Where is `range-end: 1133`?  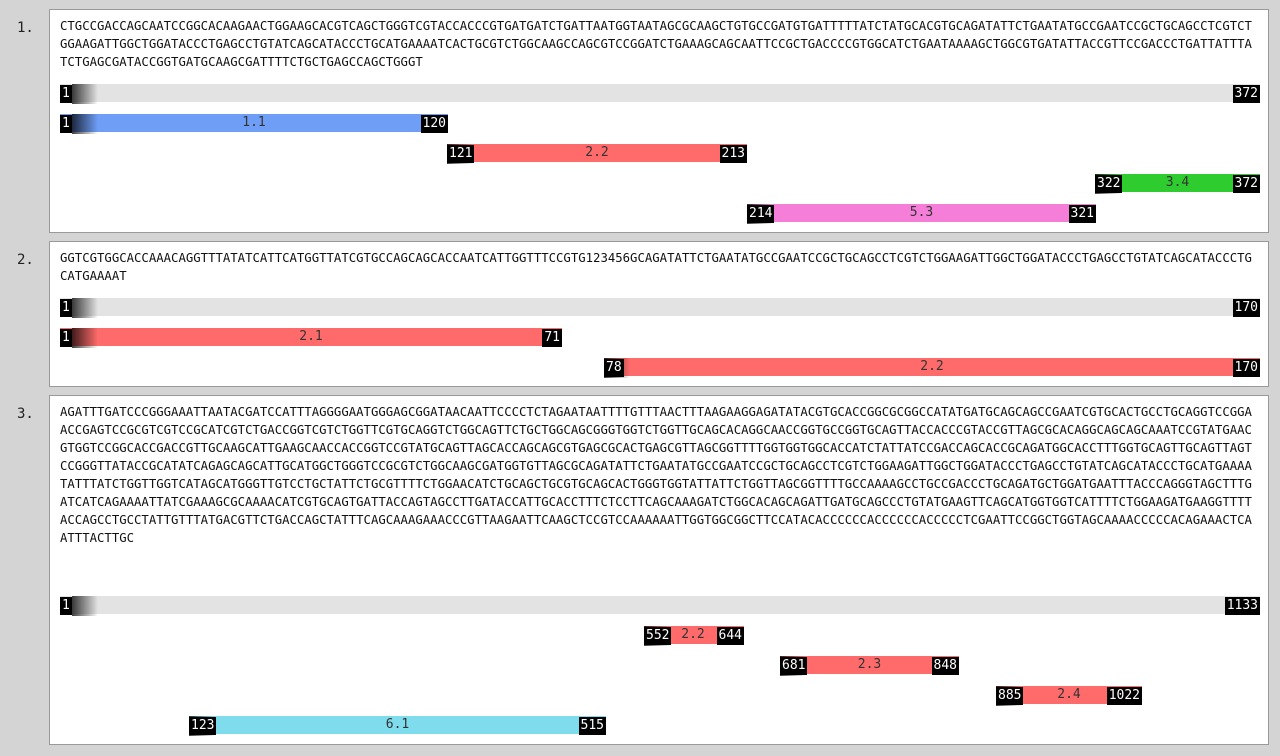 range-end: 1133 is located at coordinates (1242, 606).